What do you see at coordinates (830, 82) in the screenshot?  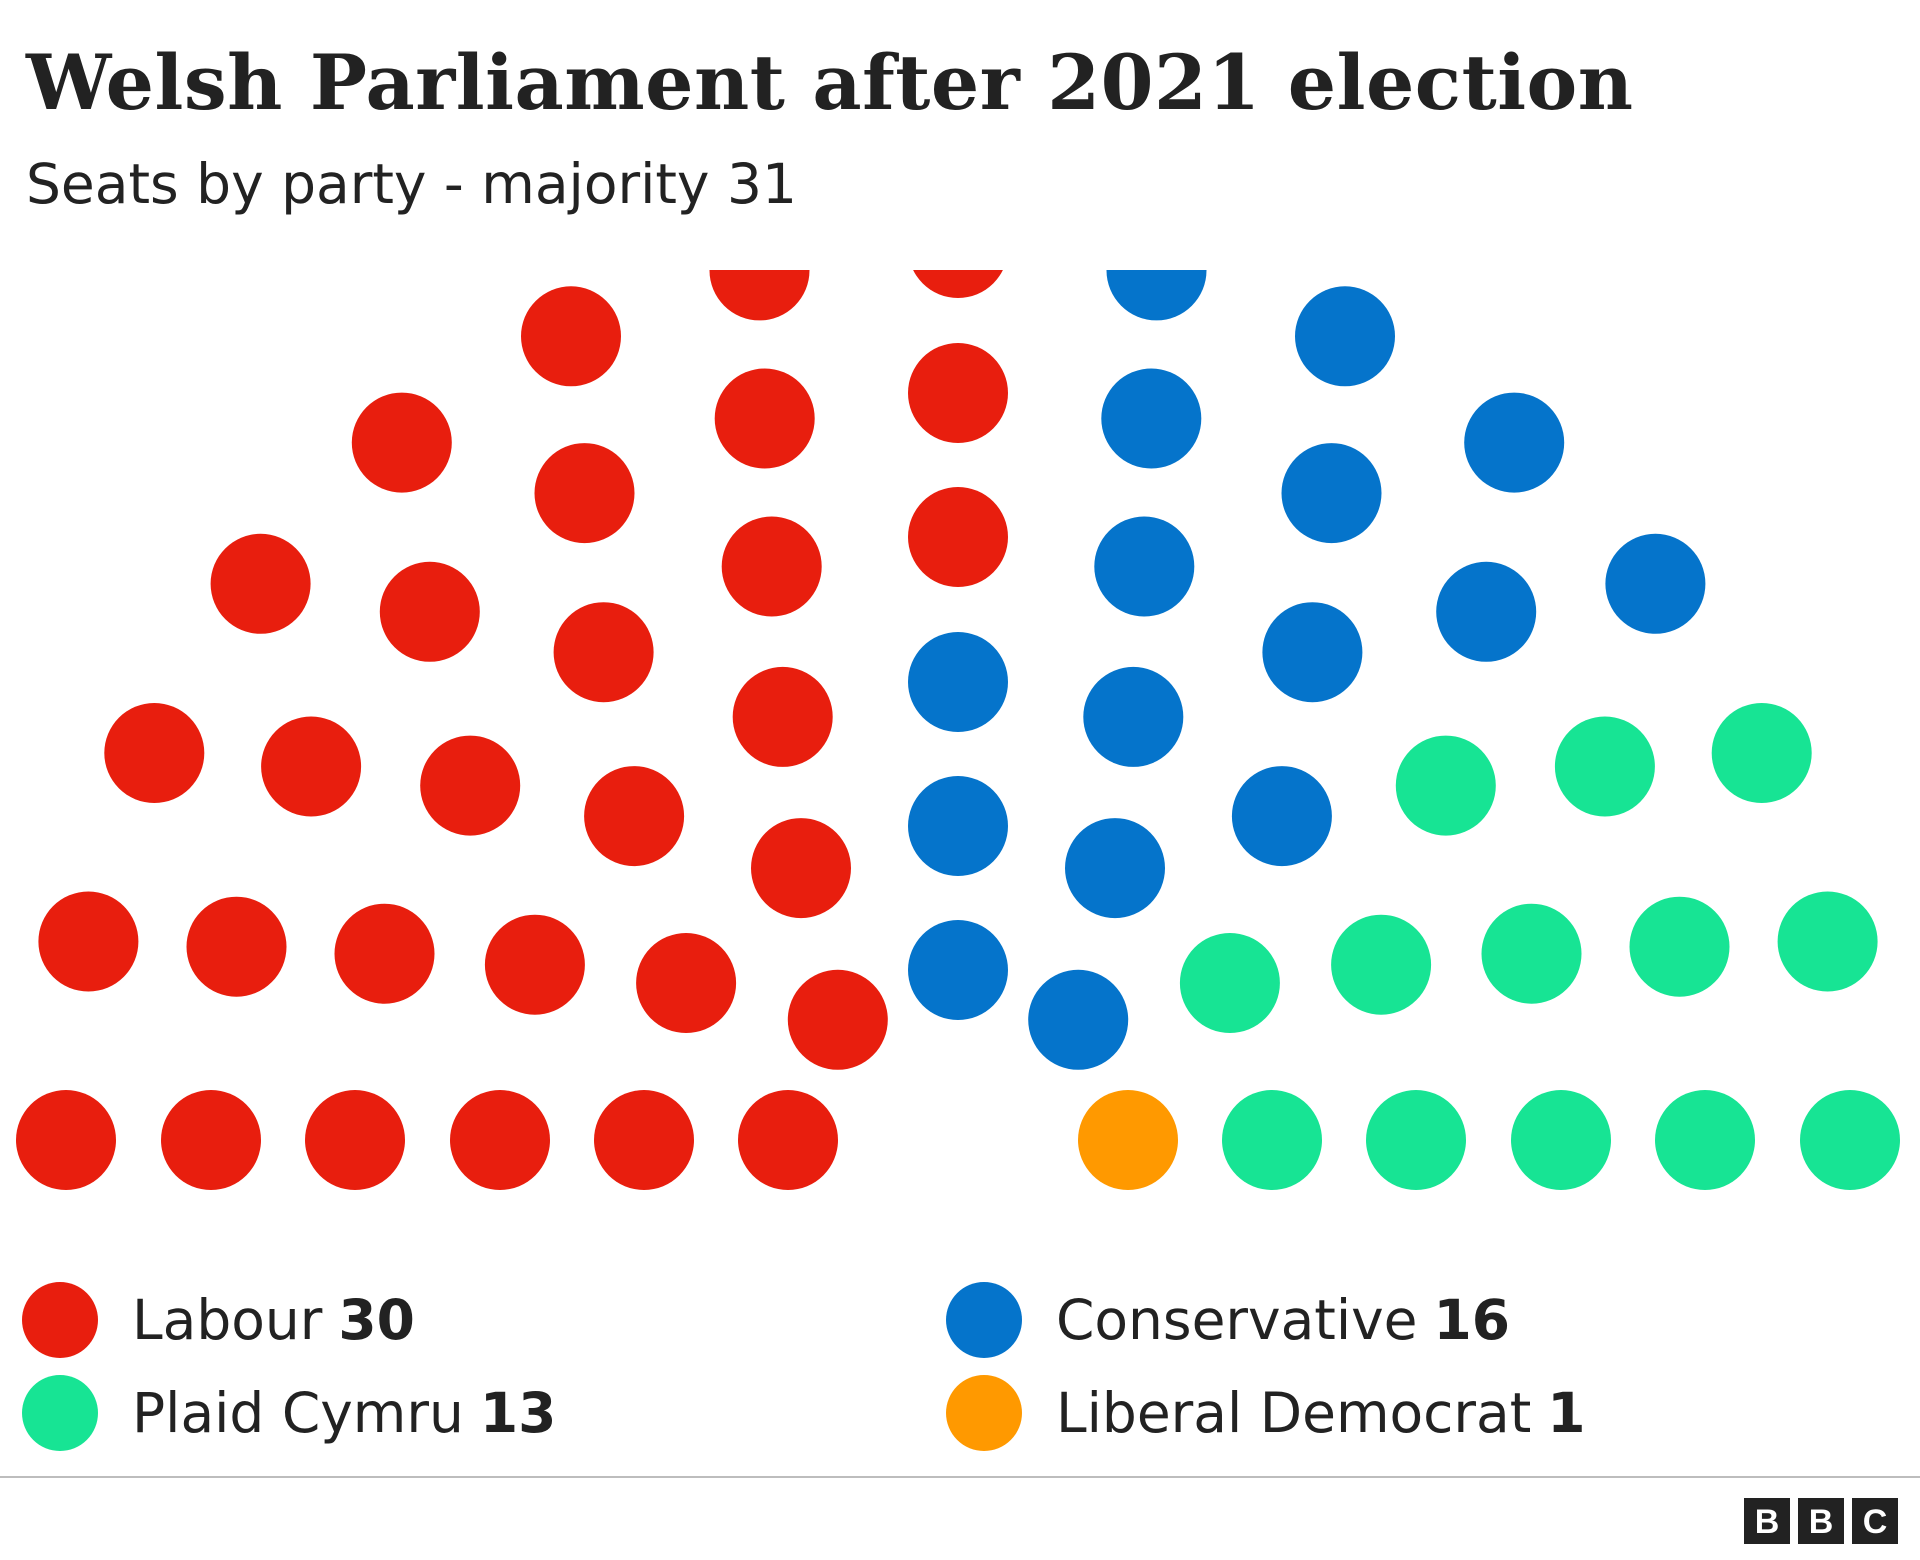 I see `chart-title: Welsh Parliament after 2021 election` at bounding box center [830, 82].